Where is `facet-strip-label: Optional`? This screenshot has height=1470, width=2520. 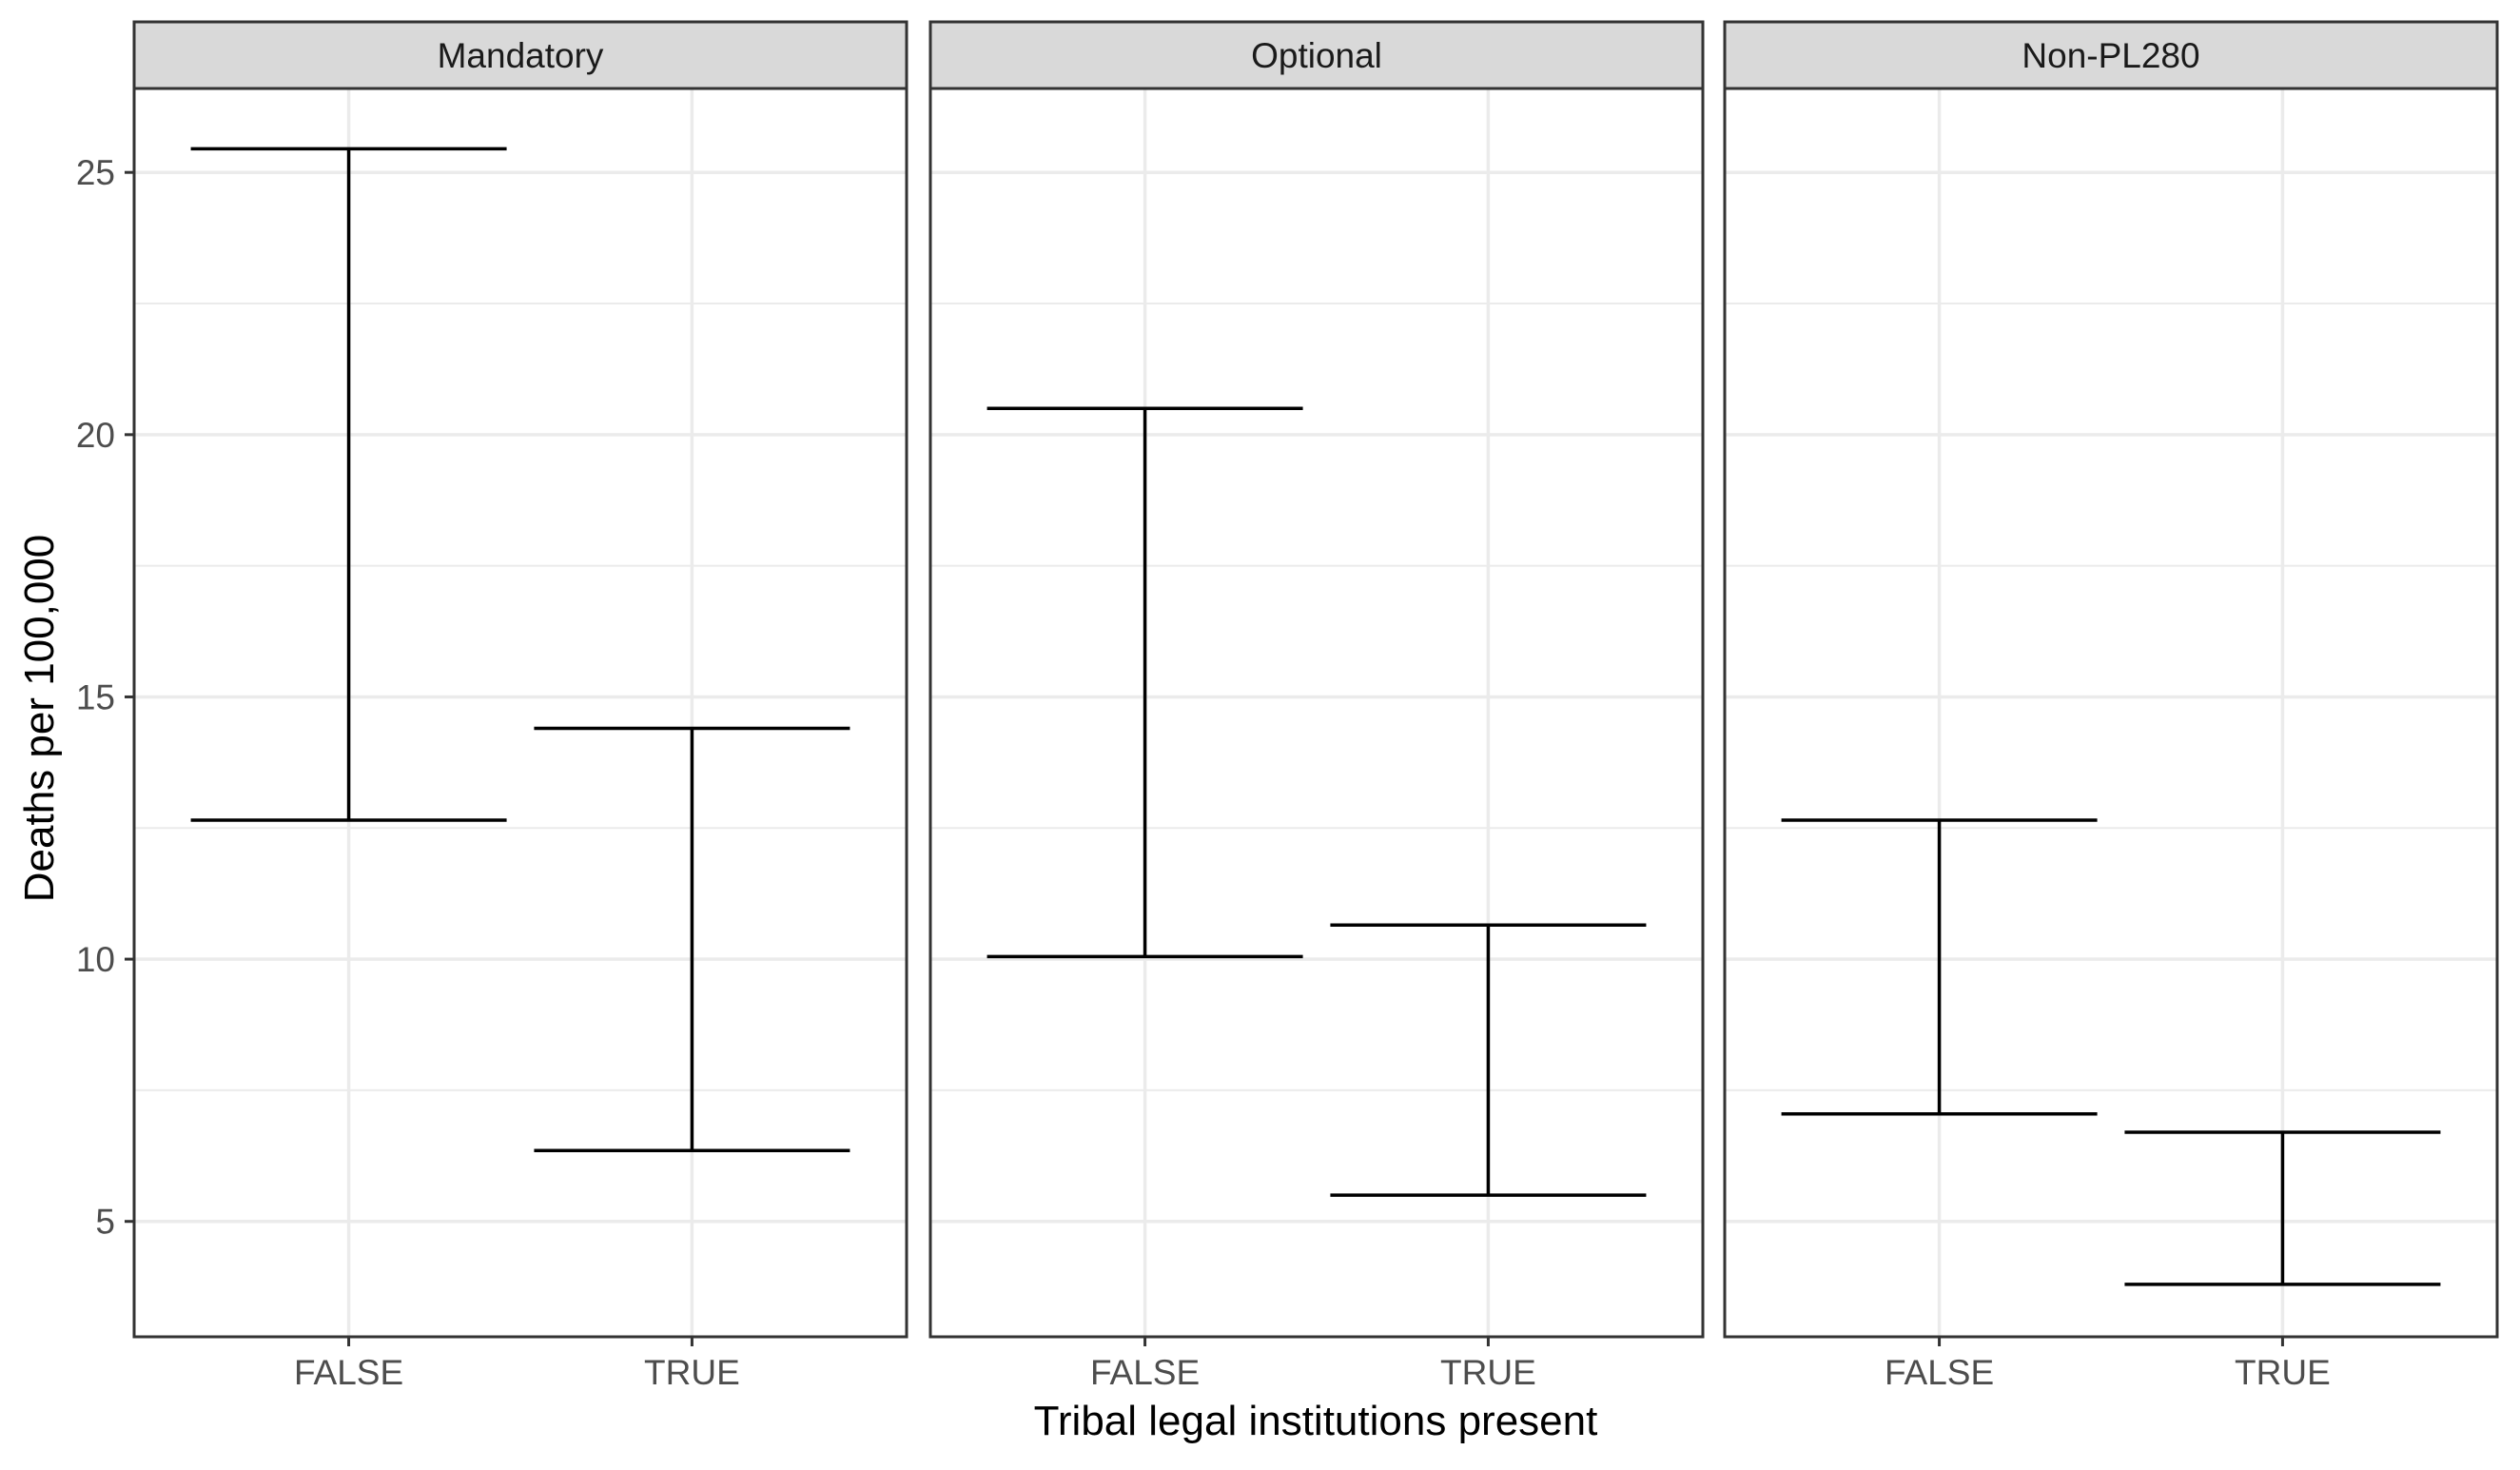 facet-strip-label: Optional is located at coordinates (1316, 55).